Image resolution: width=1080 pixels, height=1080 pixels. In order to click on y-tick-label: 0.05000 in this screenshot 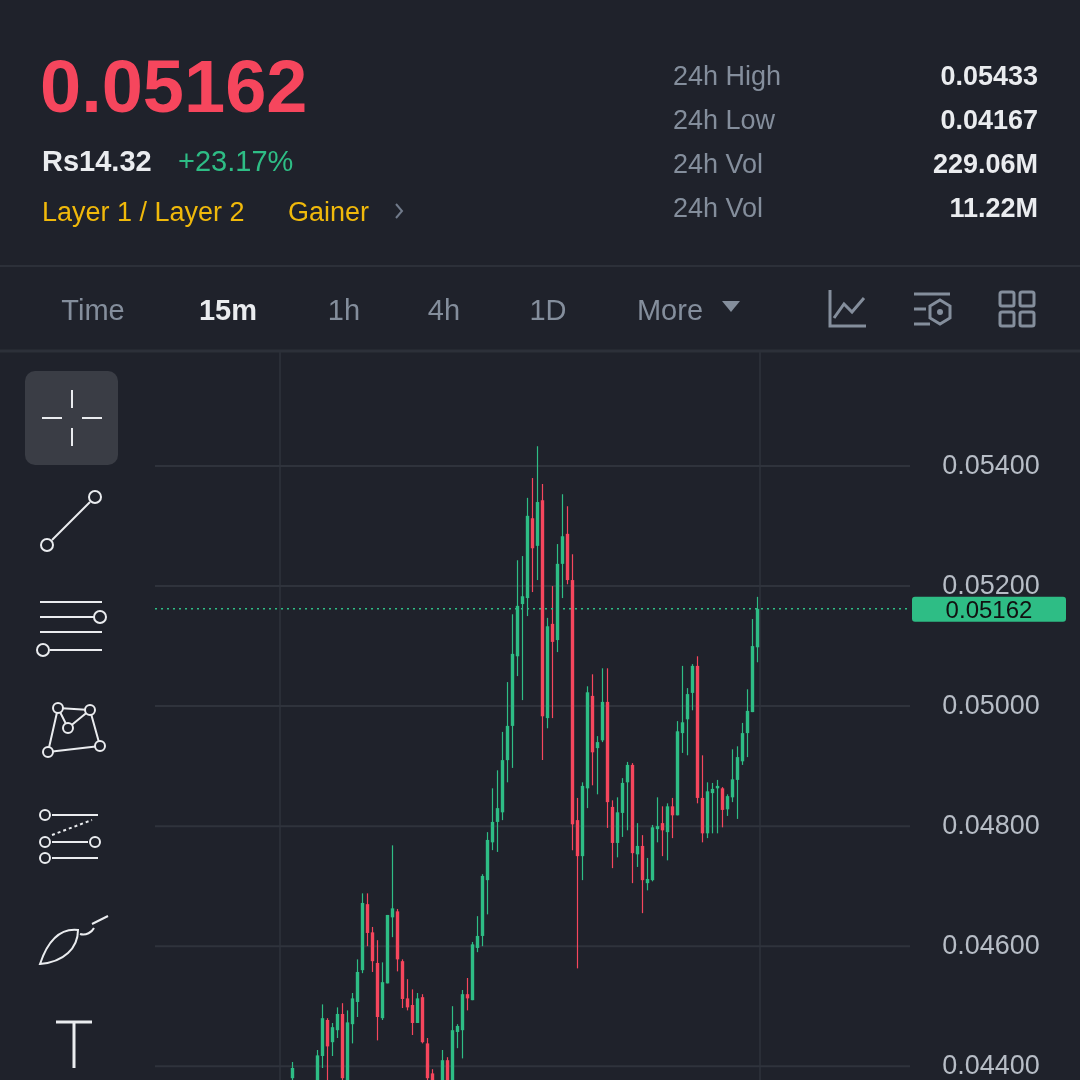, I will do `click(991, 705)`.